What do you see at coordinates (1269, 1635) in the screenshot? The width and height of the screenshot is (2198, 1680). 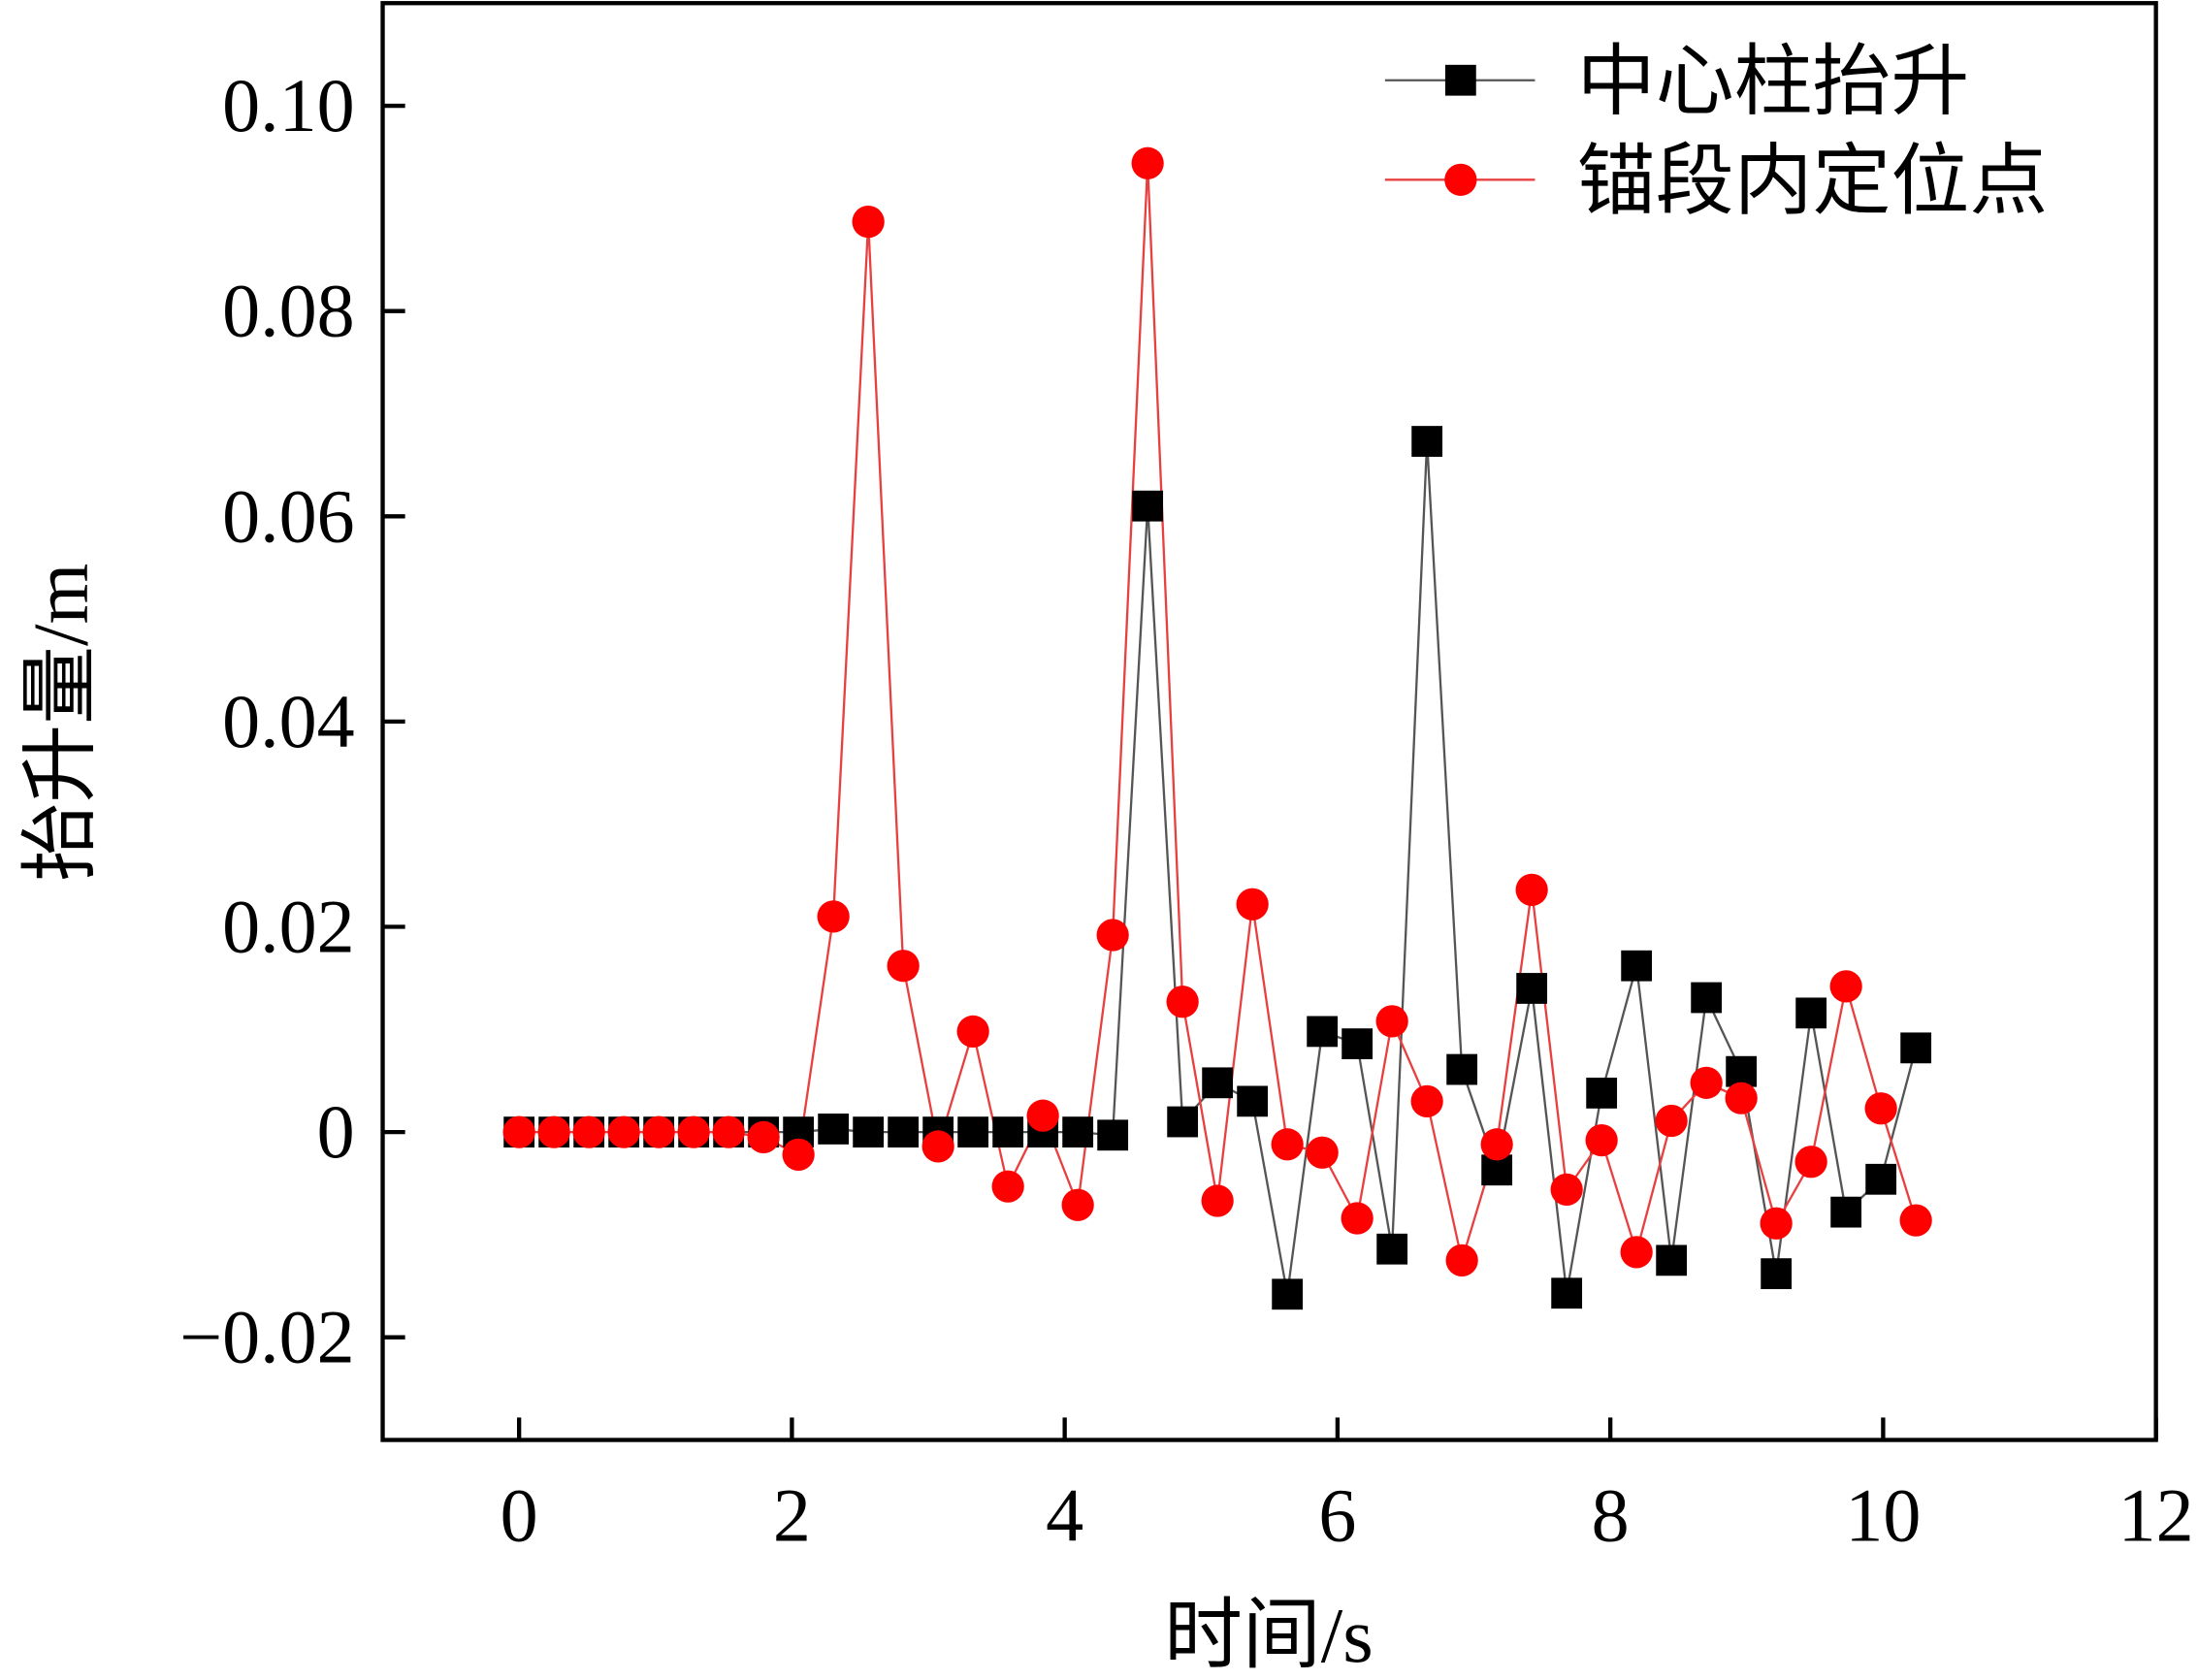 I see `x-axis-label: 时间/s` at bounding box center [1269, 1635].